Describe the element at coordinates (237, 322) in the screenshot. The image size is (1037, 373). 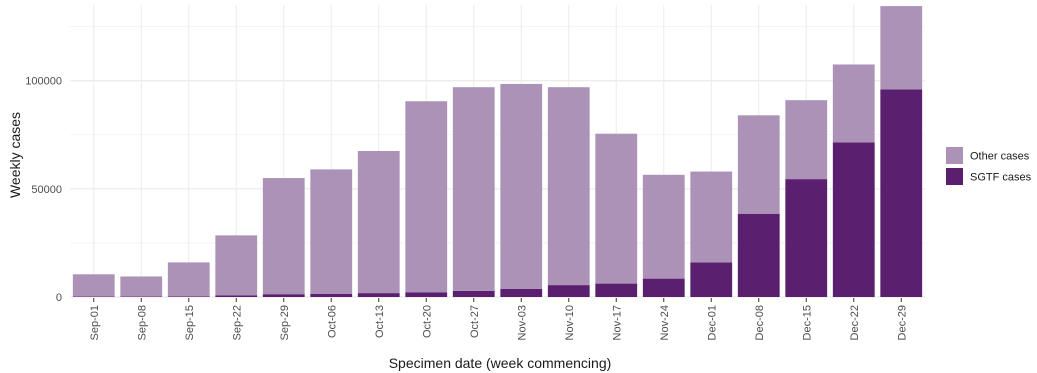
I see `x-tick-label: Sep-22` at that location.